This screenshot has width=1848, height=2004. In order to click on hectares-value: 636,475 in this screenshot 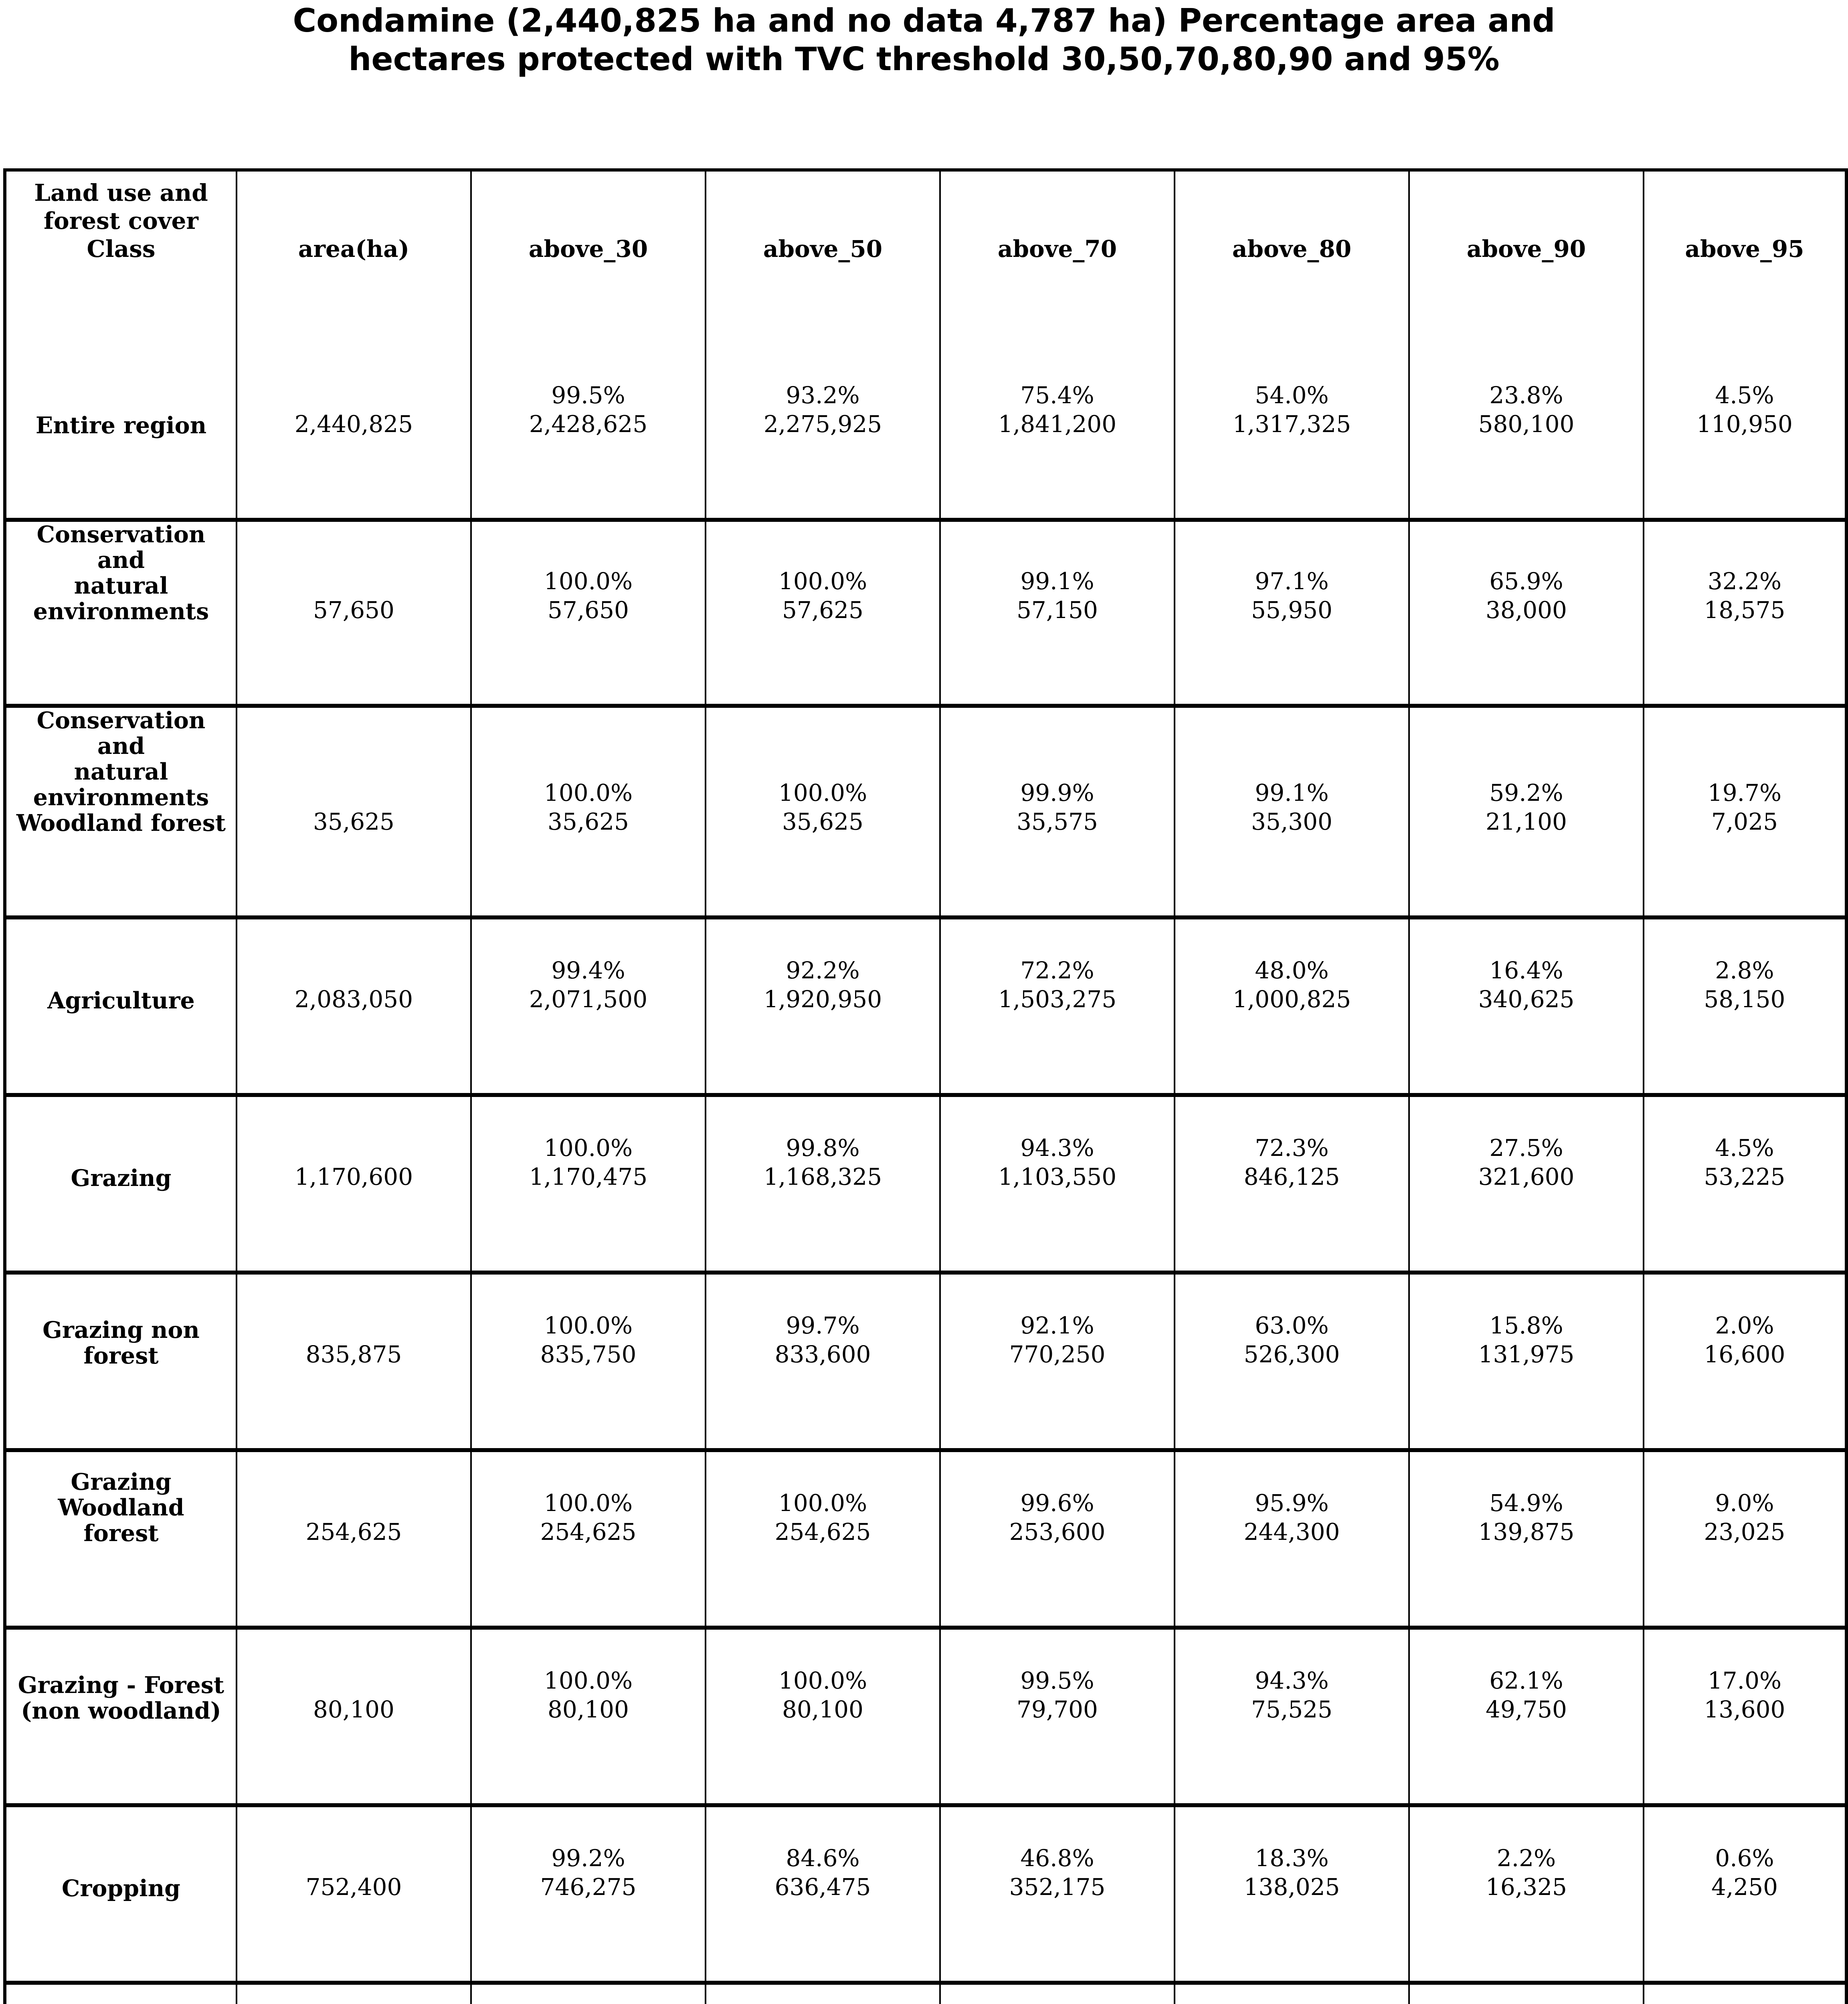, I will do `click(822, 1887)`.